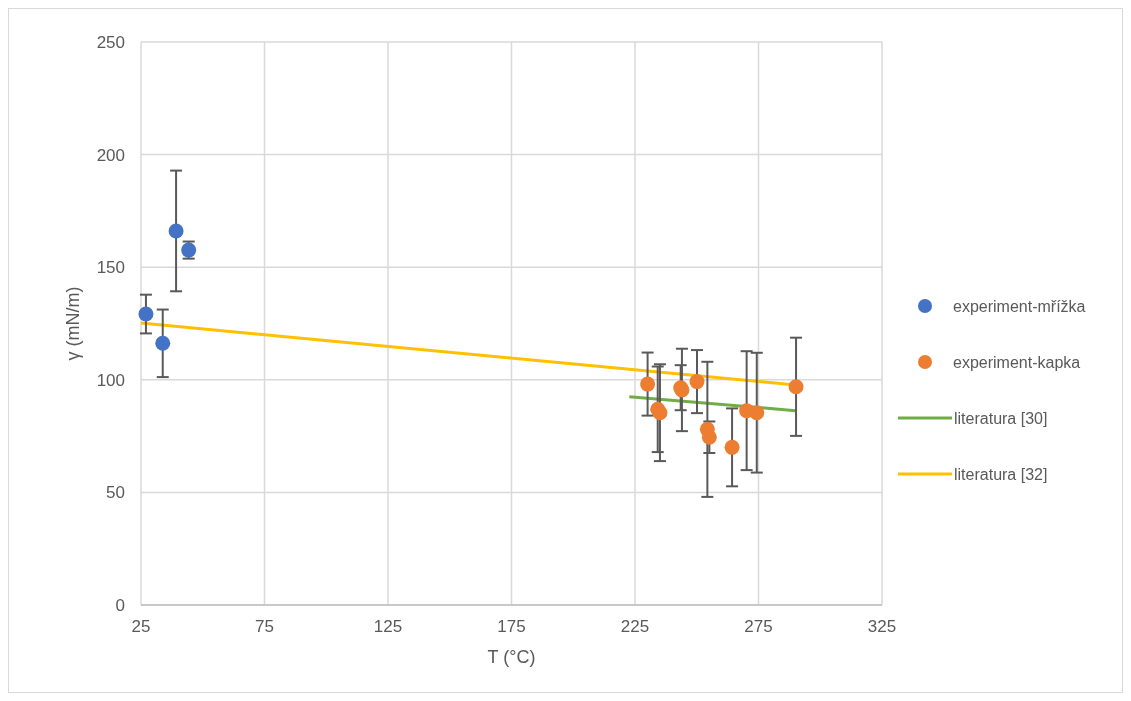 This screenshot has width=1131, height=701. Describe the element at coordinates (264, 626) in the screenshot. I see `x-tick-label: 75` at that location.